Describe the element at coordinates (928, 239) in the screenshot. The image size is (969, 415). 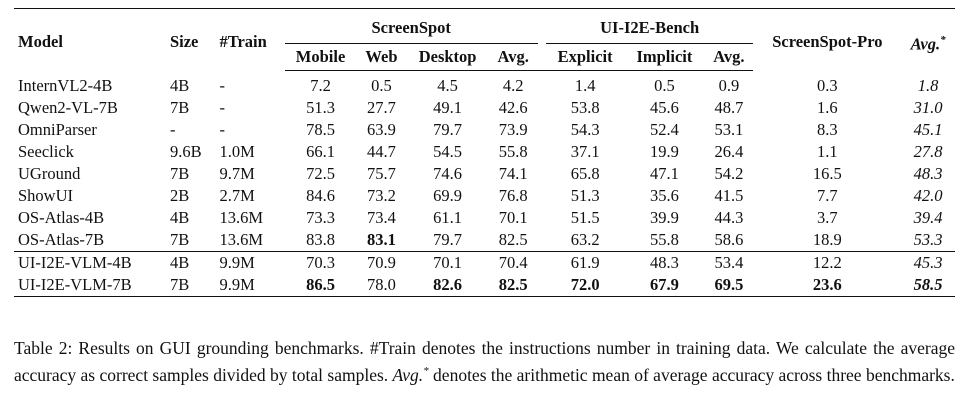
I see `cell-avg: 53.3` at that location.